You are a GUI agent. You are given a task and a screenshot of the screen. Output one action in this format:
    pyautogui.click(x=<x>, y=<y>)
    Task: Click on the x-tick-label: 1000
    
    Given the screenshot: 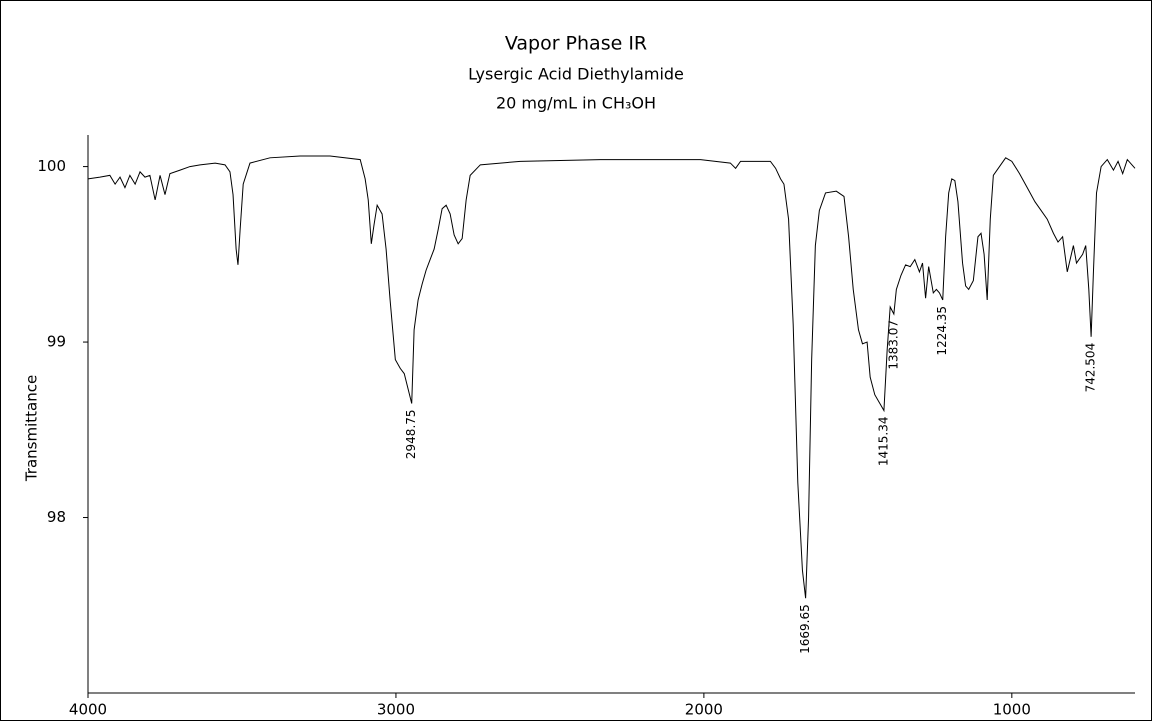 What is the action you would take?
    pyautogui.click(x=1012, y=710)
    